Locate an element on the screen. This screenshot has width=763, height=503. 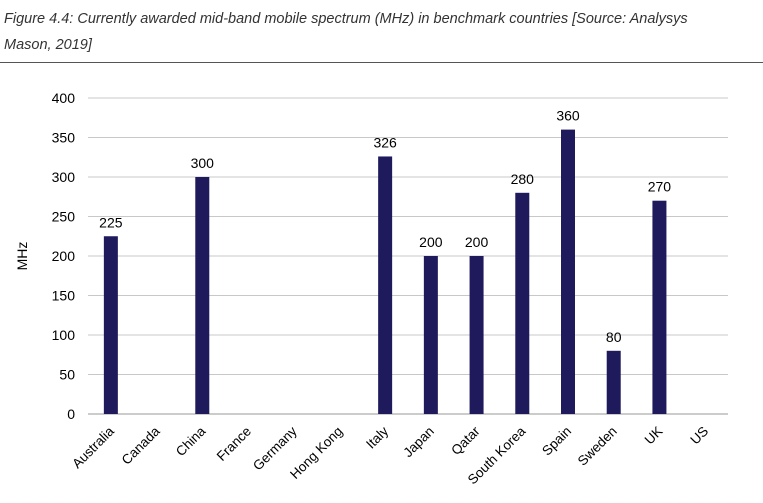
data-label: 300 is located at coordinates (203, 163).